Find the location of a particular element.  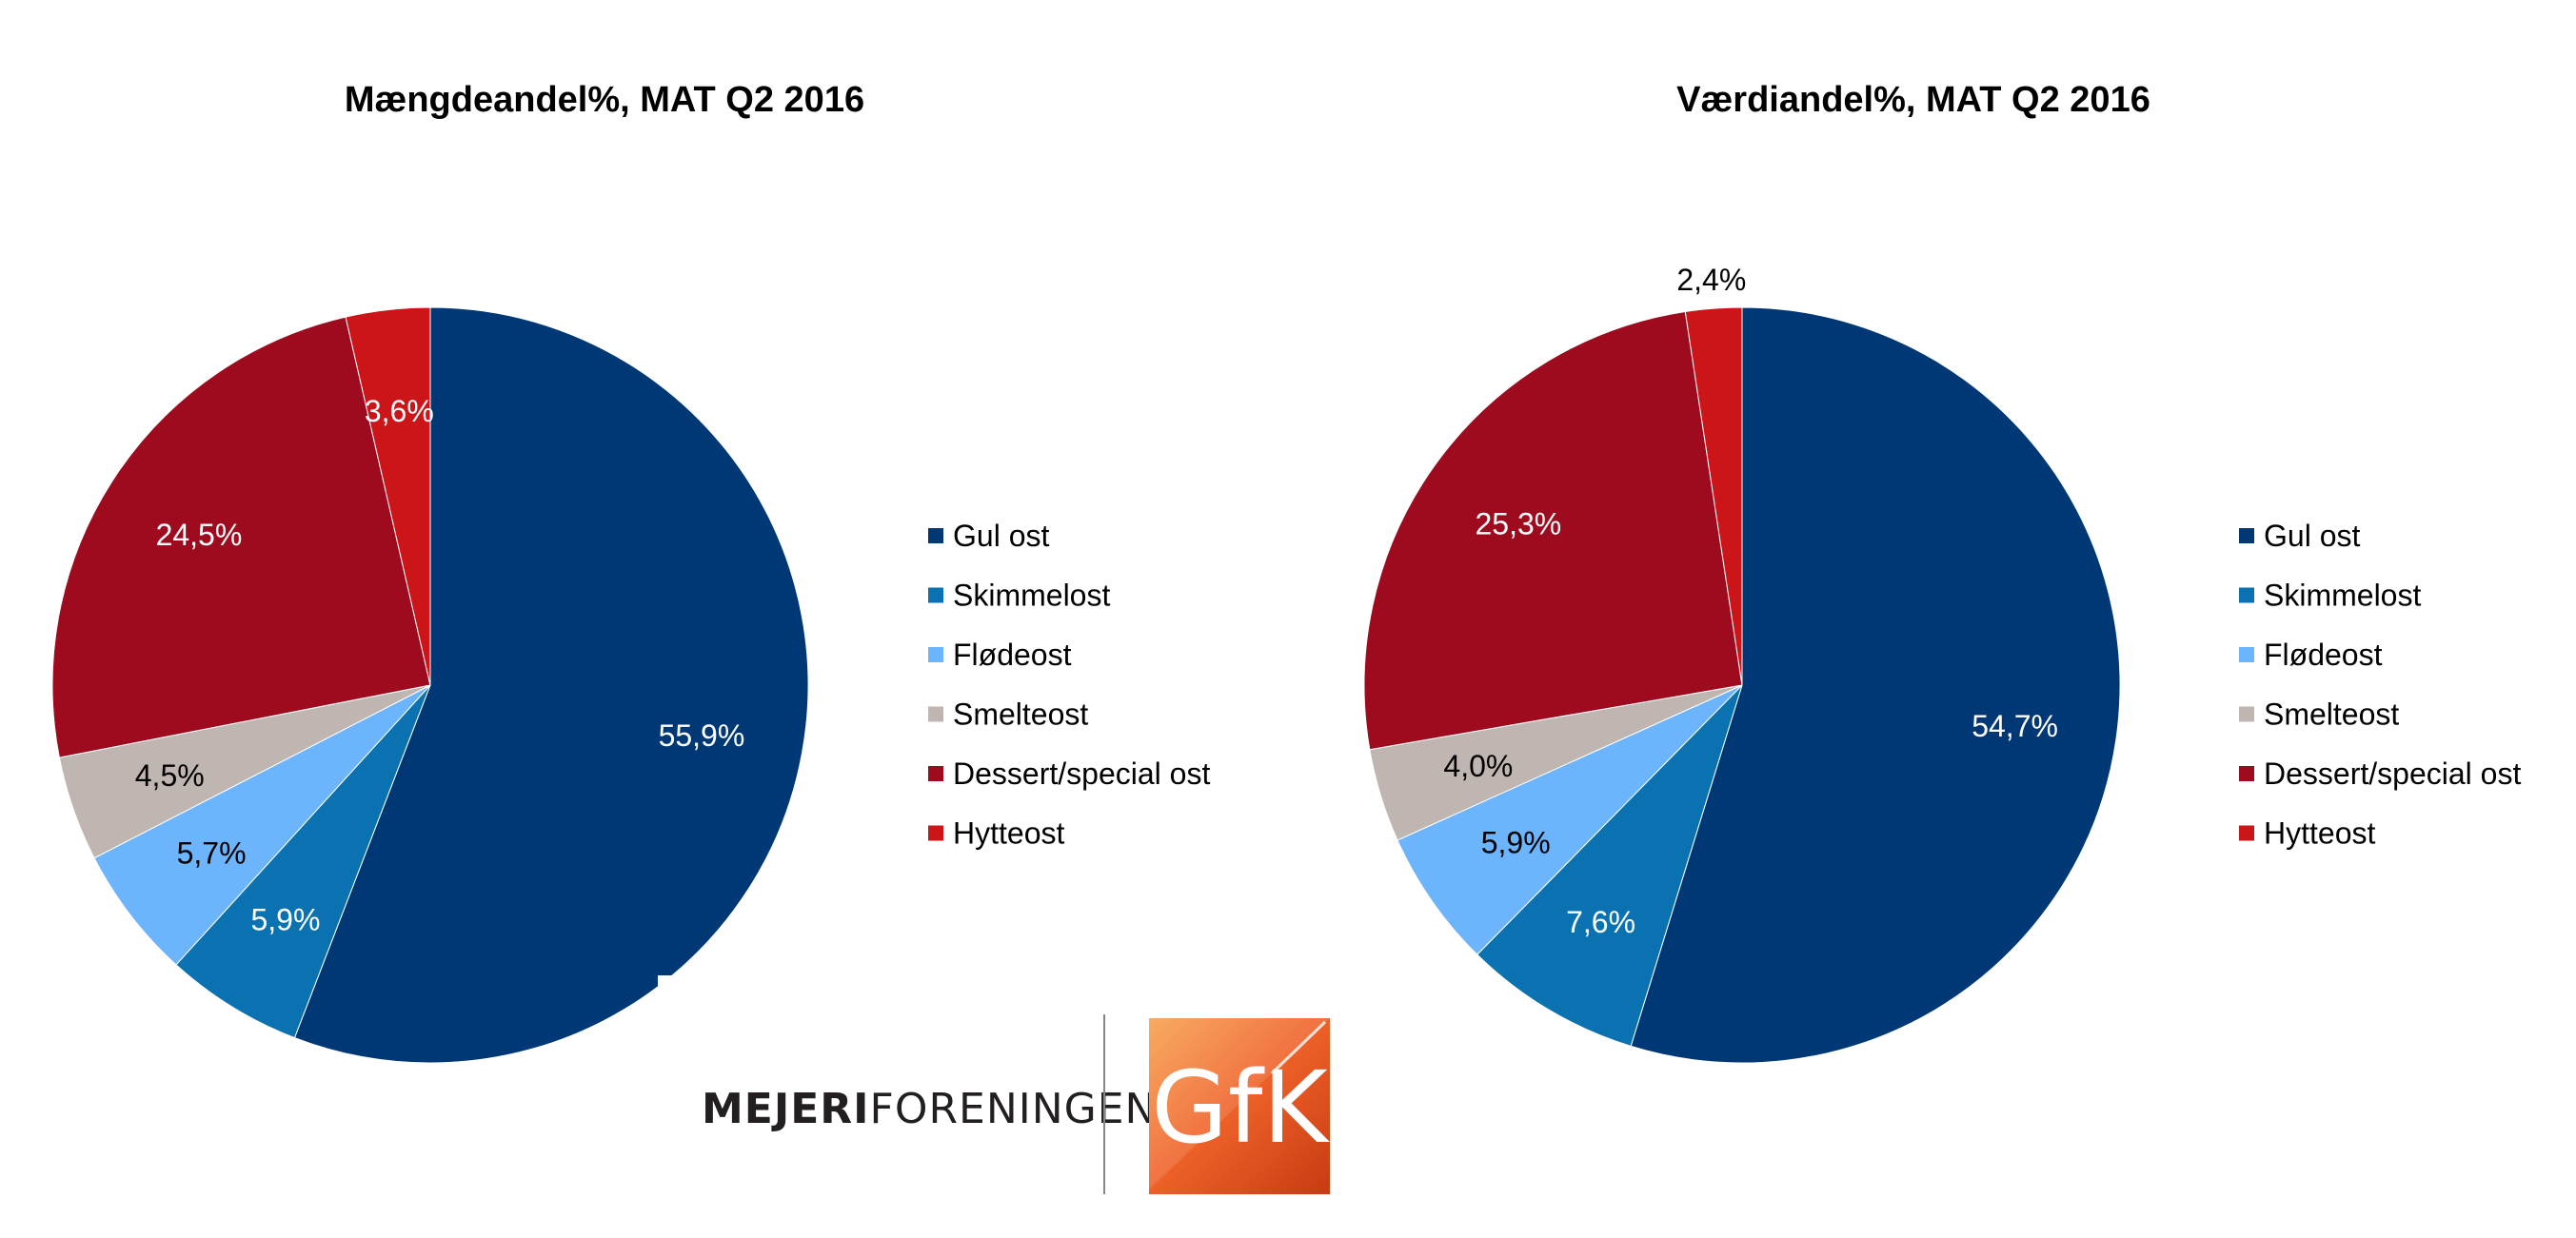

mejeriforeningen-logo: MEJERIFORENINGEN is located at coordinates (929, 1109).